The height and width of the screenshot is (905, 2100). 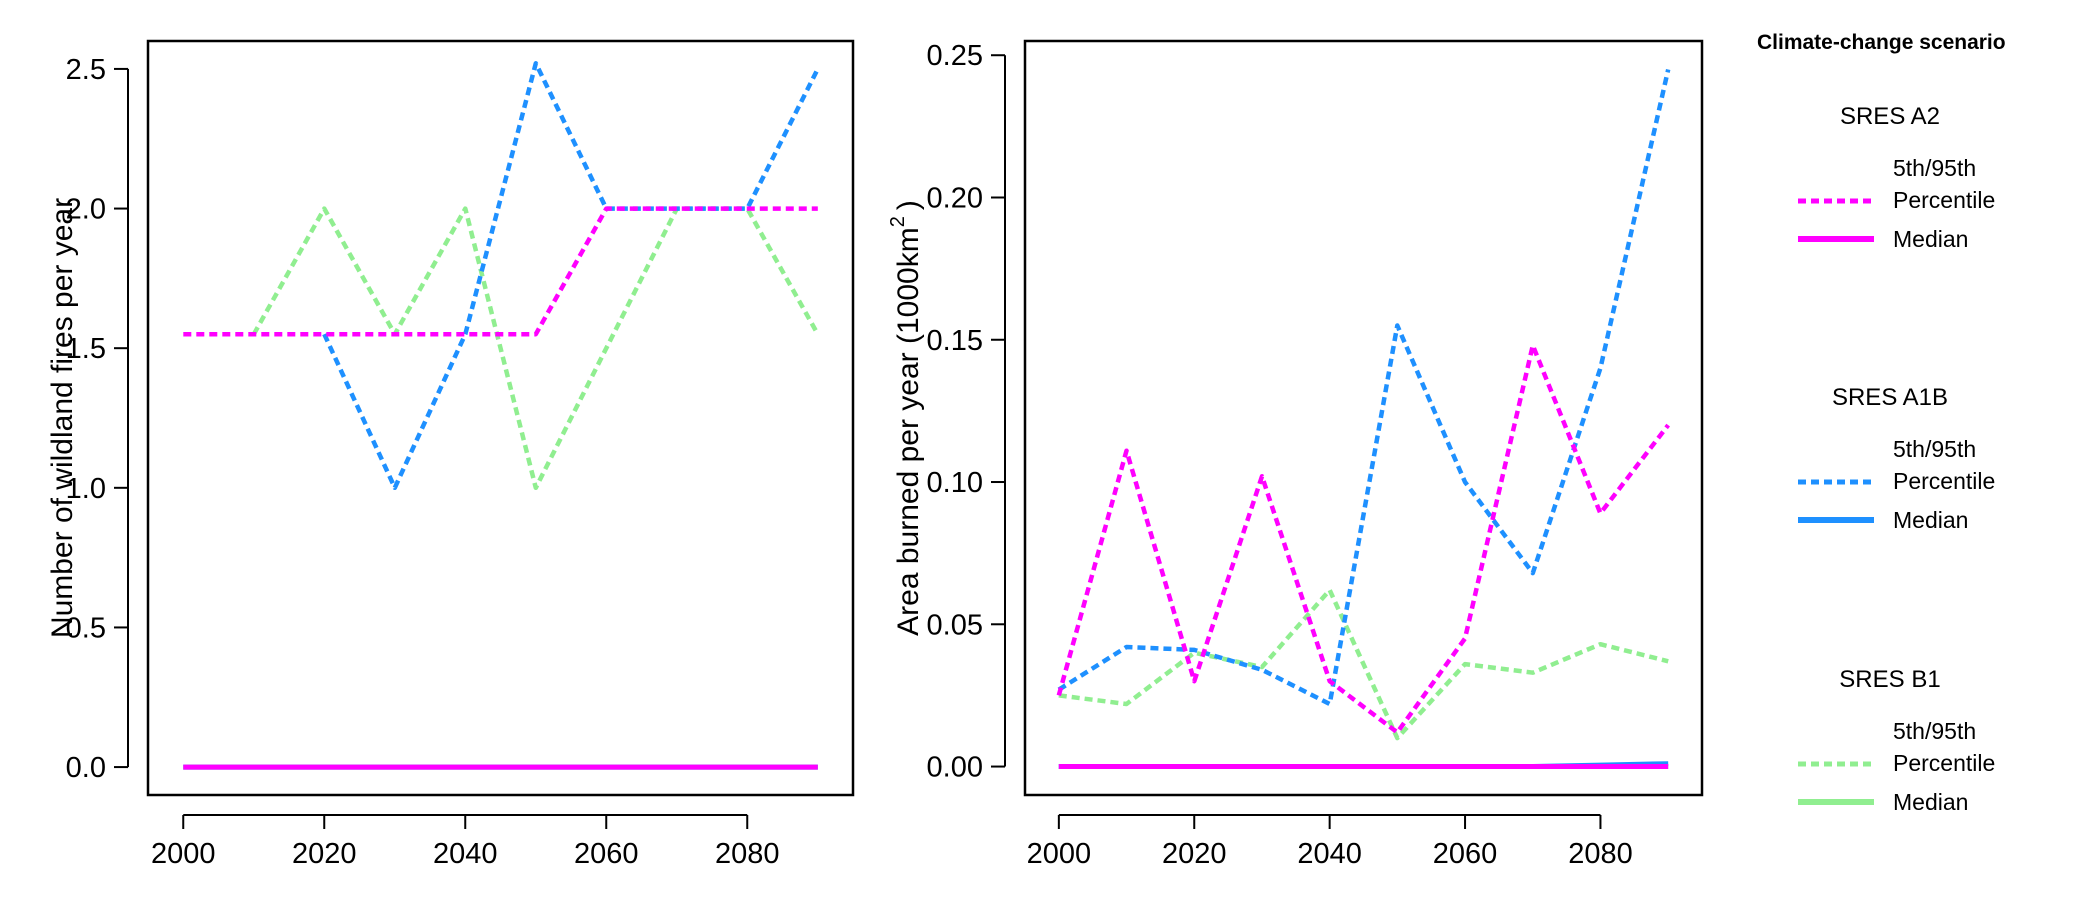 I want to click on y-axis-title-main: Area burned per year (1000km, so click(x=908, y=431).